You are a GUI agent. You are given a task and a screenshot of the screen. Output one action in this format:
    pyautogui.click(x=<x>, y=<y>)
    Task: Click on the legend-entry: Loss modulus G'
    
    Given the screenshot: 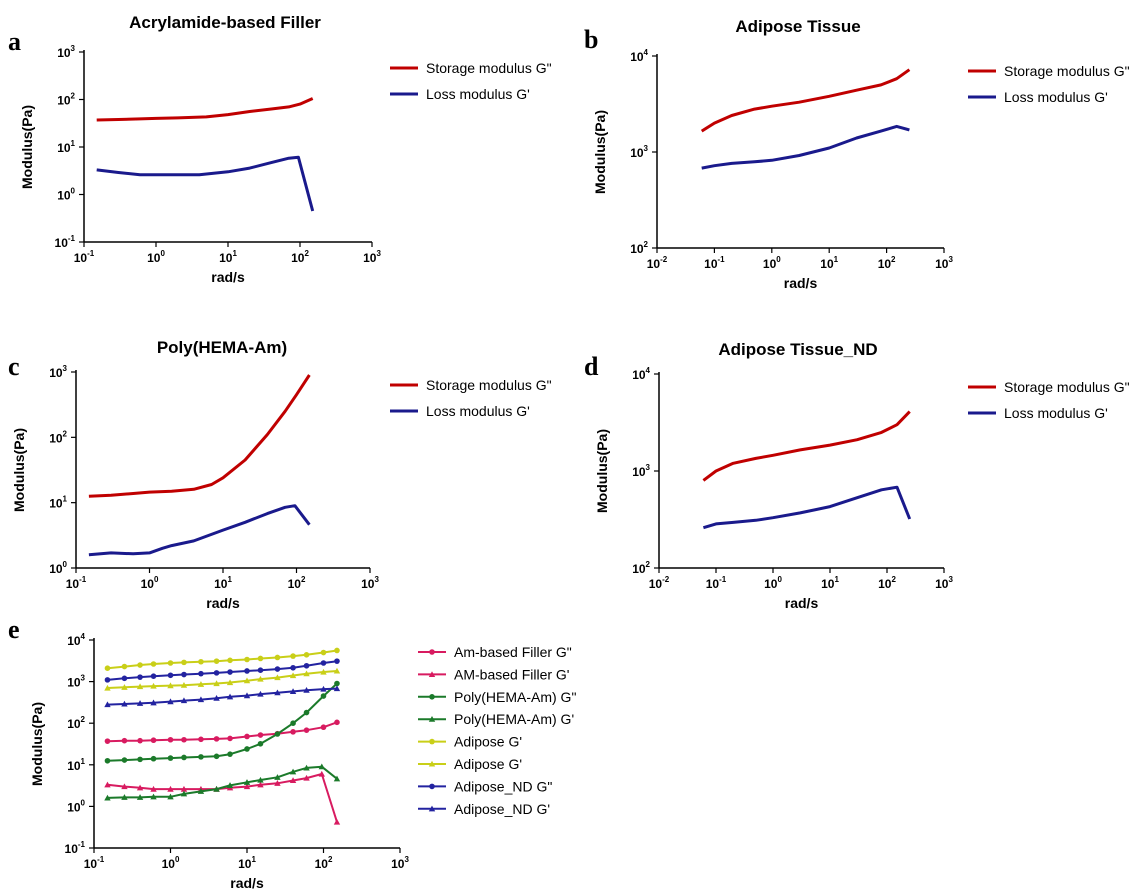 What is the action you would take?
    pyautogui.click(x=1056, y=97)
    